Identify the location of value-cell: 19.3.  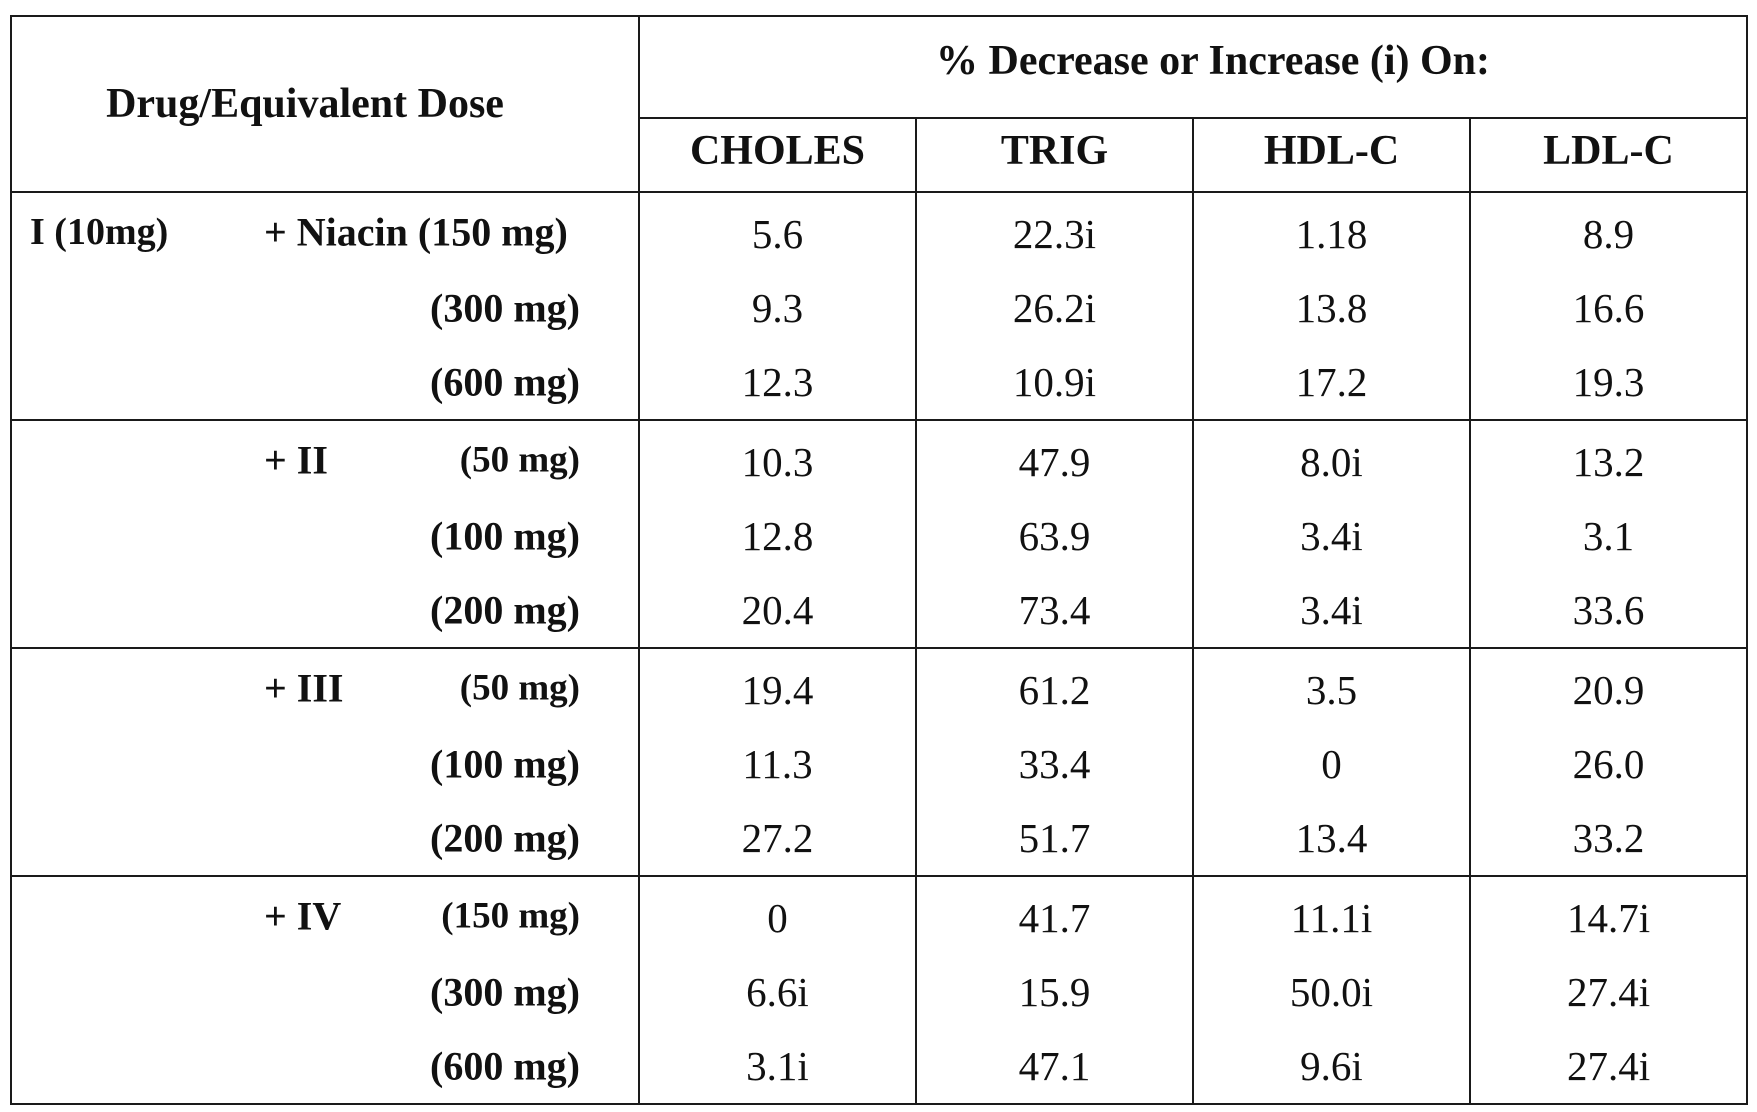
(1608, 382).